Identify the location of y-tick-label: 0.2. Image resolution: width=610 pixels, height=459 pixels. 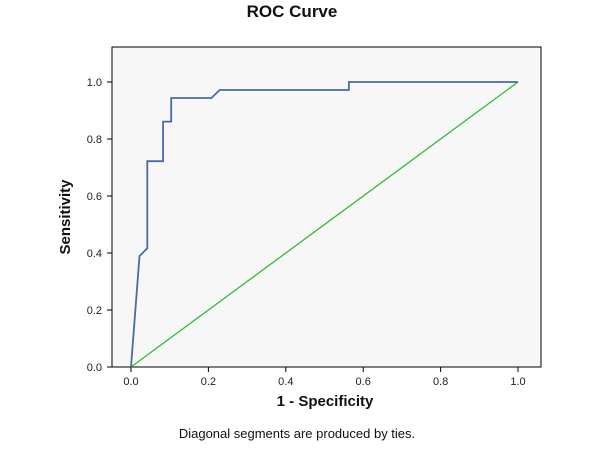
(94, 311).